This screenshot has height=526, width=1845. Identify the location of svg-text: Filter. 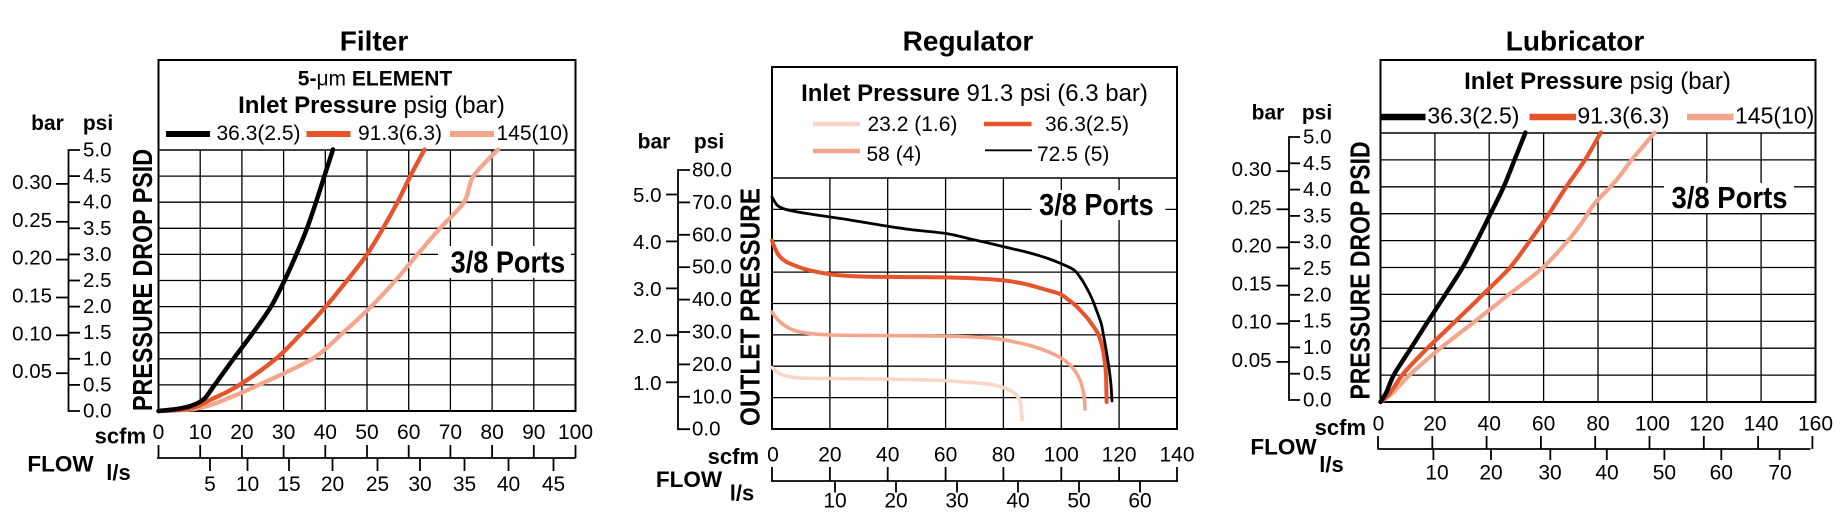
(374, 41).